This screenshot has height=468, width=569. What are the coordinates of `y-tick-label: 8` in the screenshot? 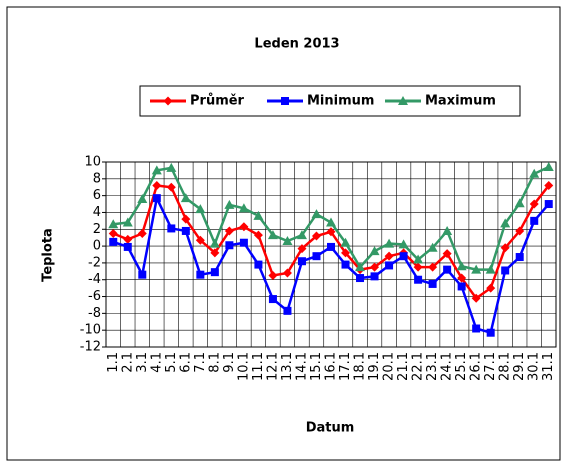 It's located at (97, 178).